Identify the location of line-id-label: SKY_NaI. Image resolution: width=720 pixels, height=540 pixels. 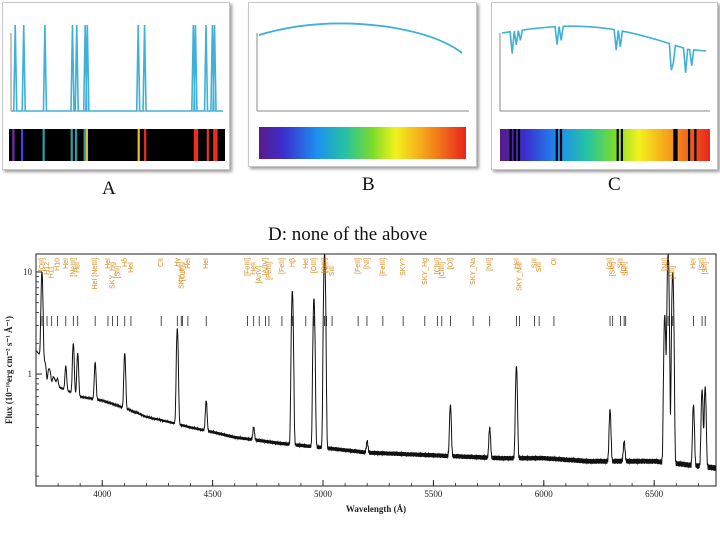
(520, 276).